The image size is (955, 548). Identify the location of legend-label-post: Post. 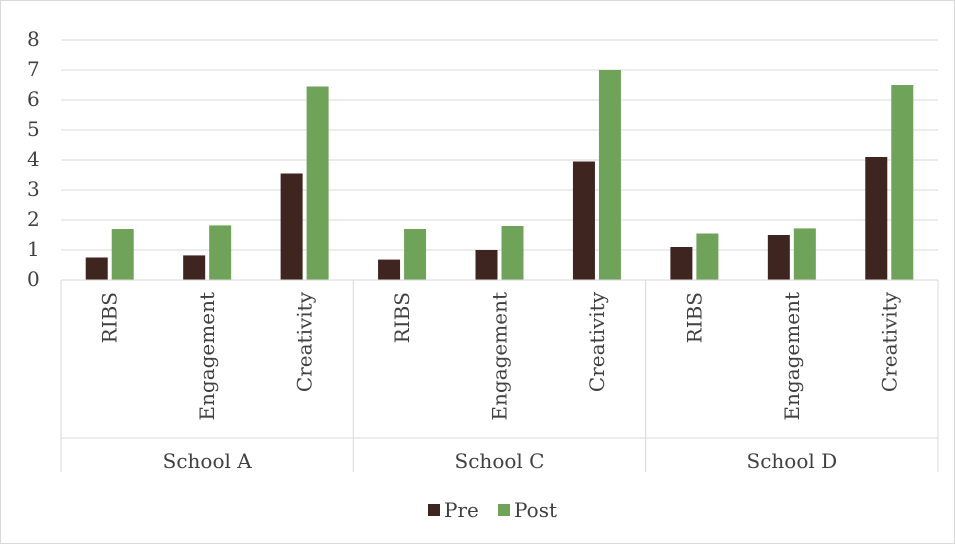
(535, 510).